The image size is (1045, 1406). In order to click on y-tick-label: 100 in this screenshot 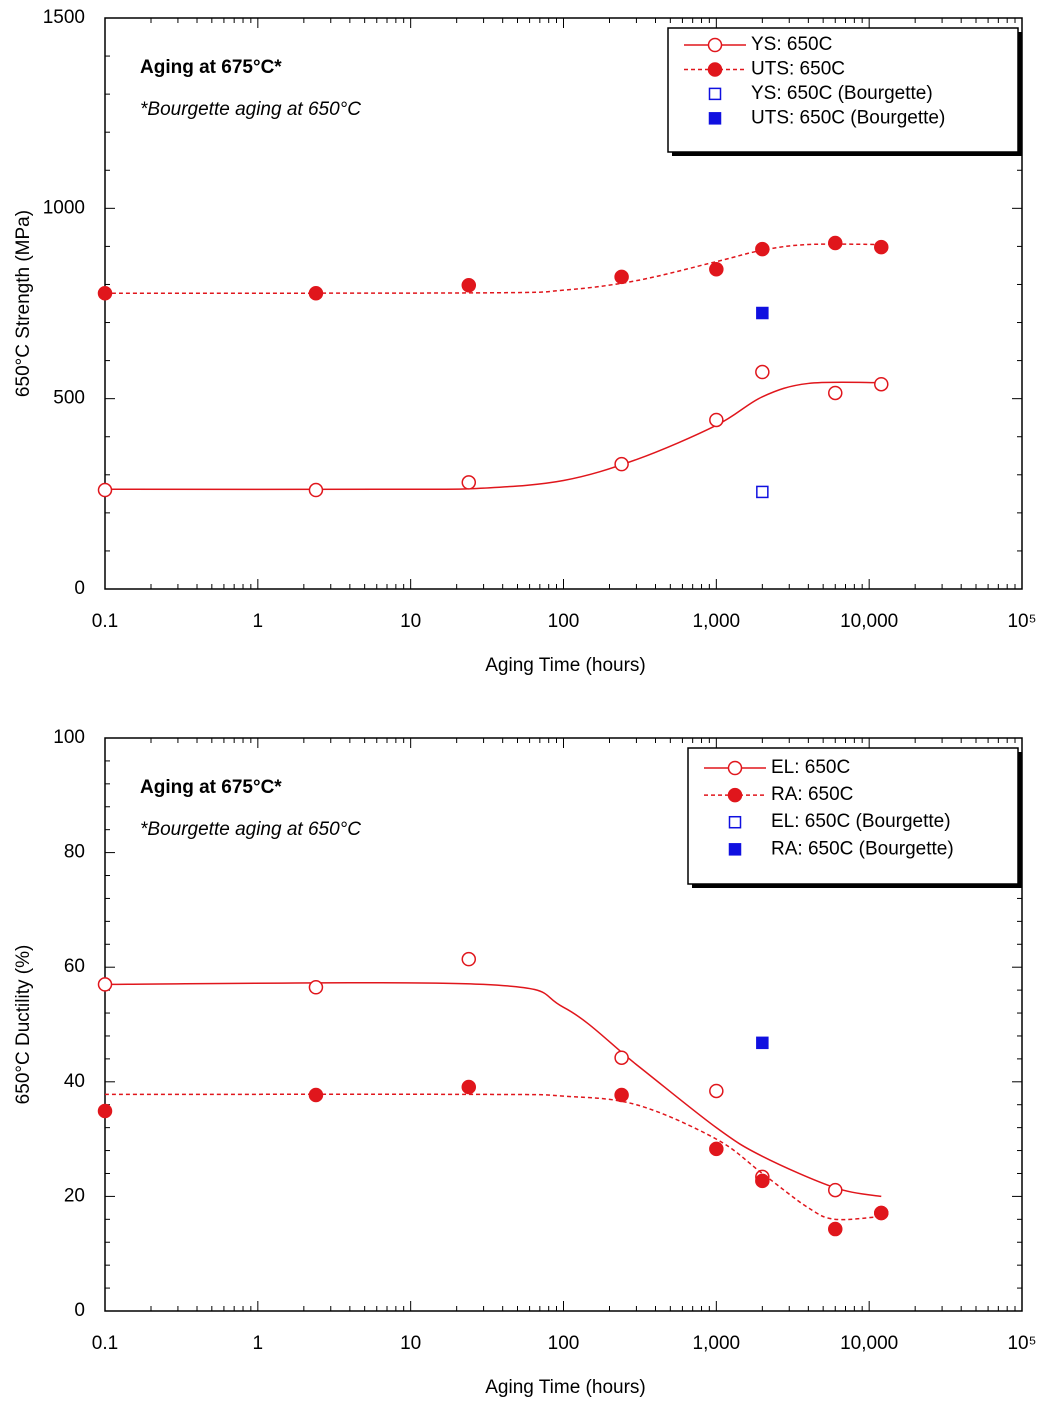, I will do `click(69, 737)`.